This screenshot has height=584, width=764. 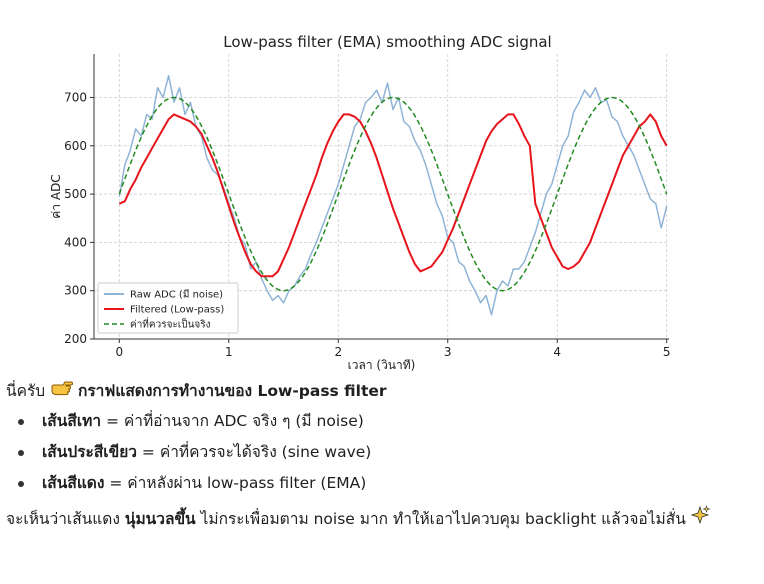 I want to click on x-axis-label: เวลา (วินาที), so click(x=382, y=365).